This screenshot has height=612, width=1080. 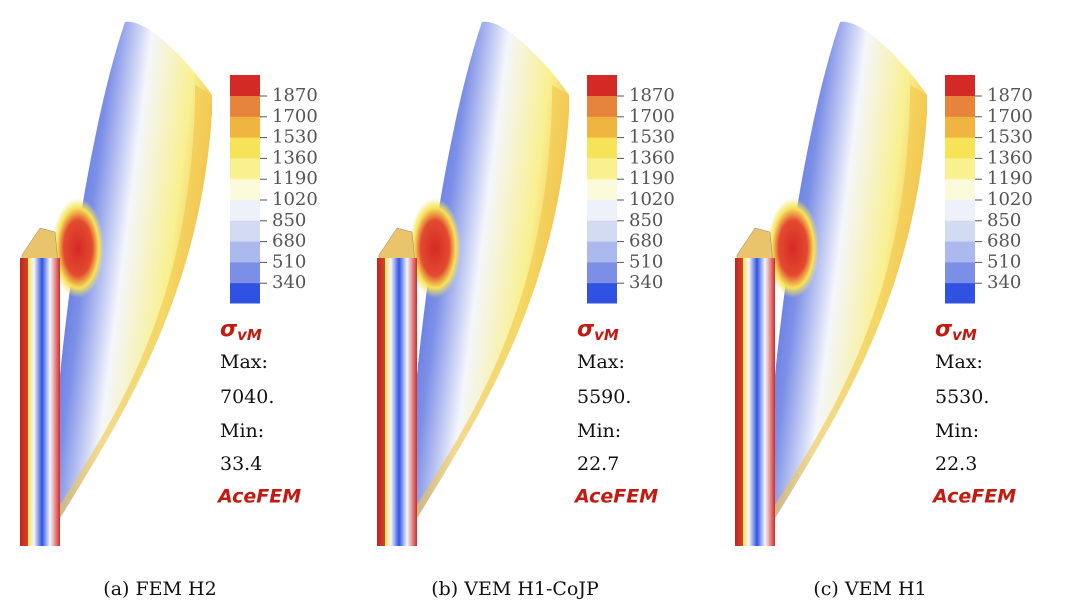 What do you see at coordinates (241, 464) in the screenshot?
I see `min-value: 33.4` at bounding box center [241, 464].